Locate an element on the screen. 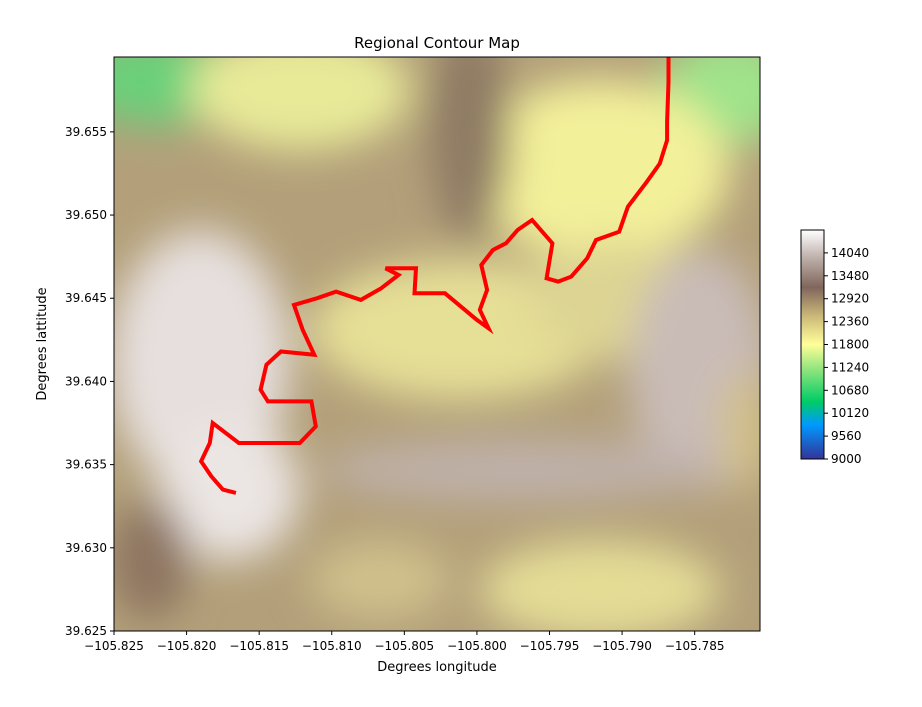 The height and width of the screenshot is (707, 922). x-axis-label: Degrees longitude is located at coordinates (436, 667).